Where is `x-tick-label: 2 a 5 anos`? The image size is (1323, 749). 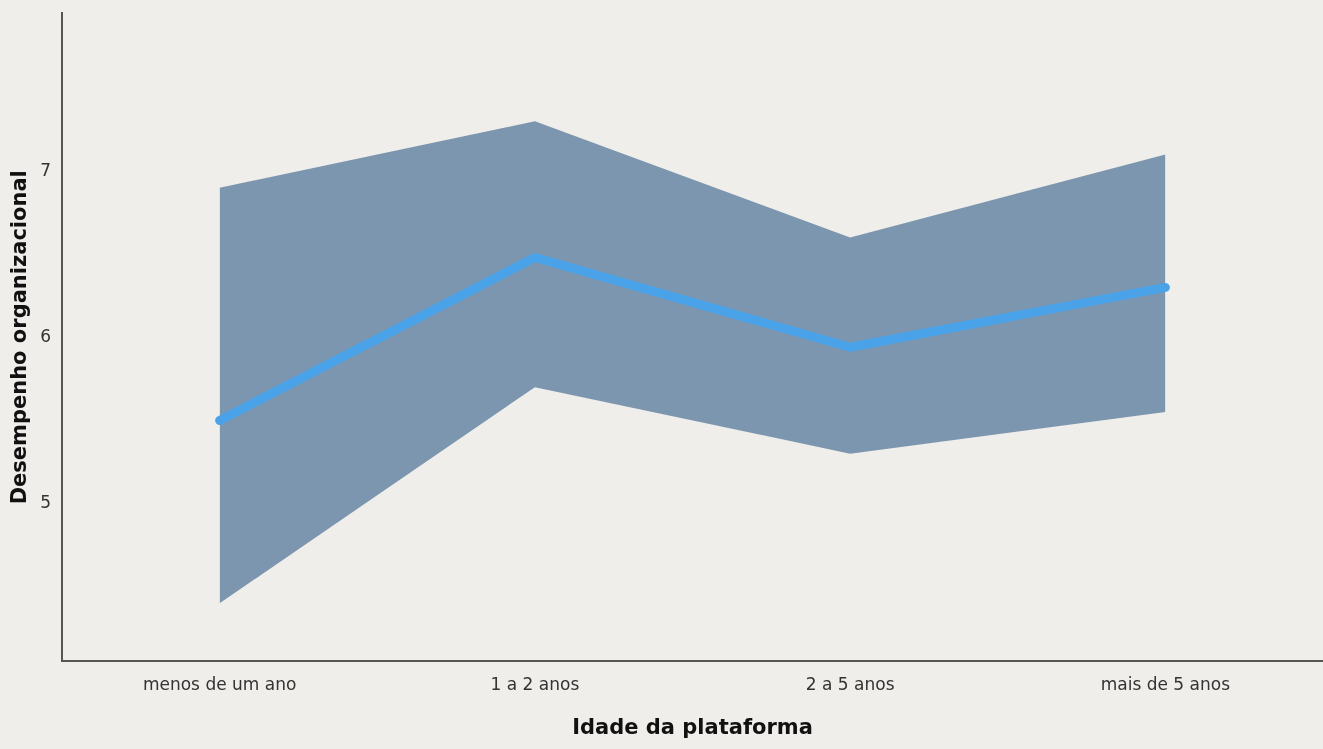
x-tick-label: 2 a 5 anos is located at coordinates (850, 684).